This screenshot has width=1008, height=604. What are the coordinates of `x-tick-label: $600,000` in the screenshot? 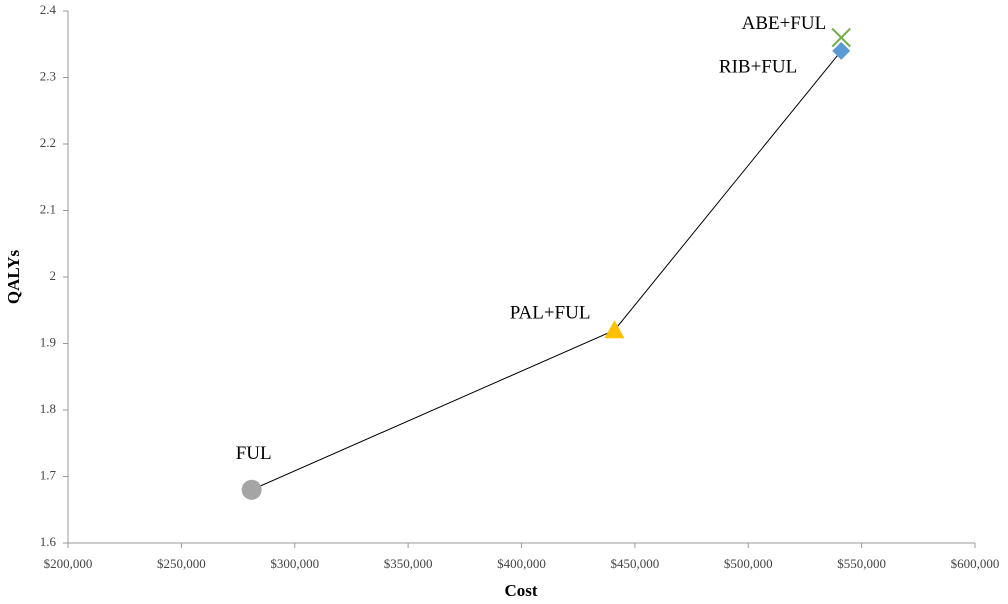 It's located at (975, 563).